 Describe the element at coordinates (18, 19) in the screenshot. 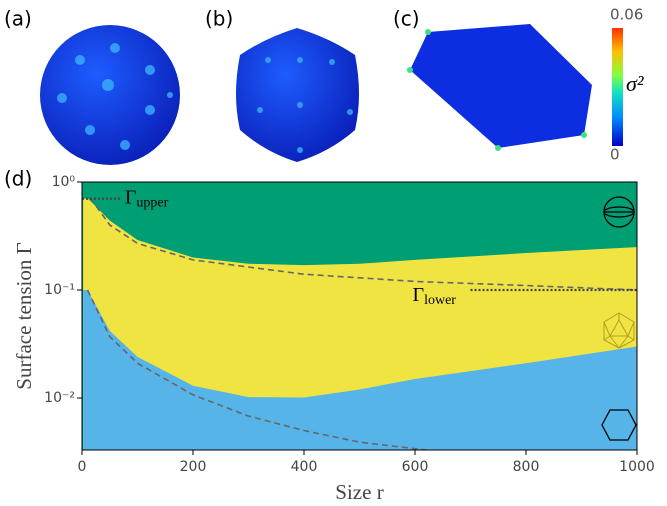

I see `panel-label: (a)` at that location.